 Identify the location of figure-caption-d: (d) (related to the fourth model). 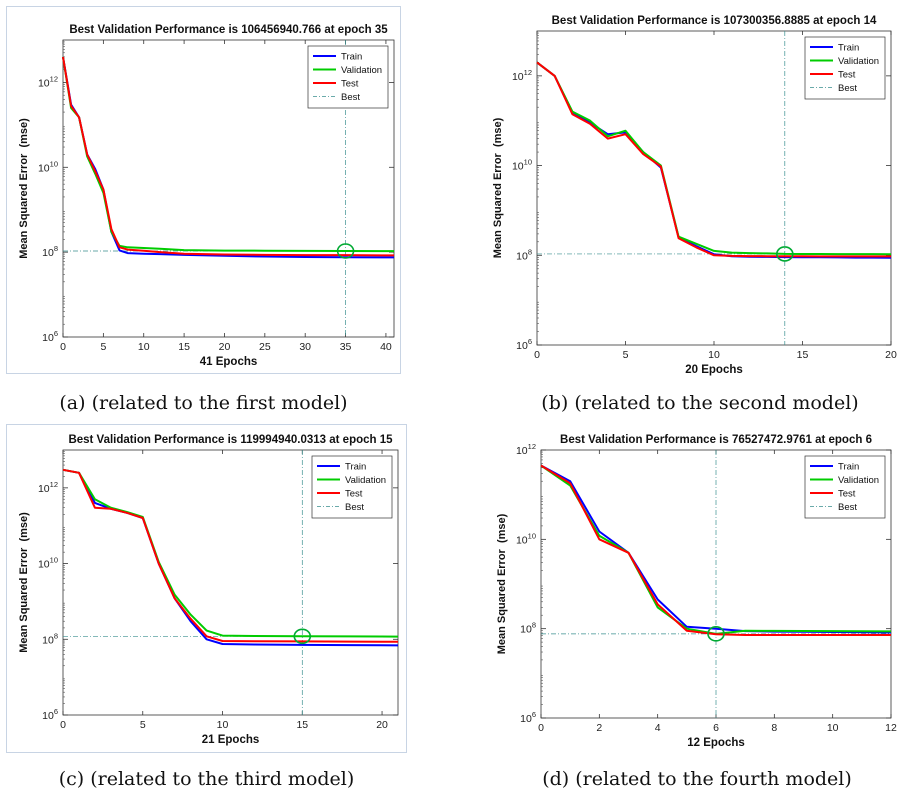
(697, 779).